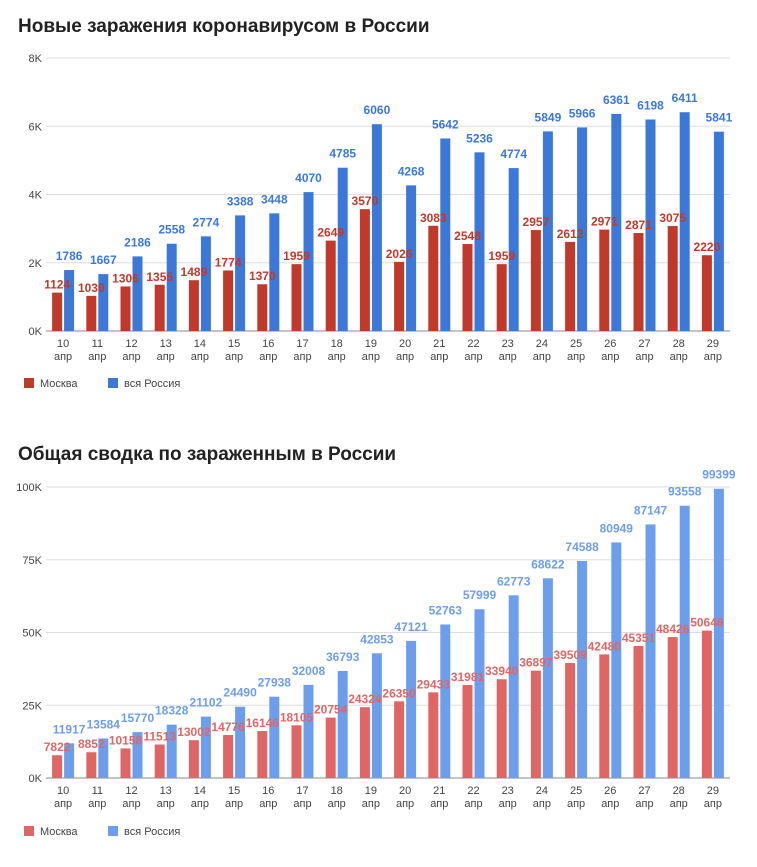 The image size is (757, 867). Describe the element at coordinates (679, 344) in the screenshot. I see `x-tick-label: 28` at that location.